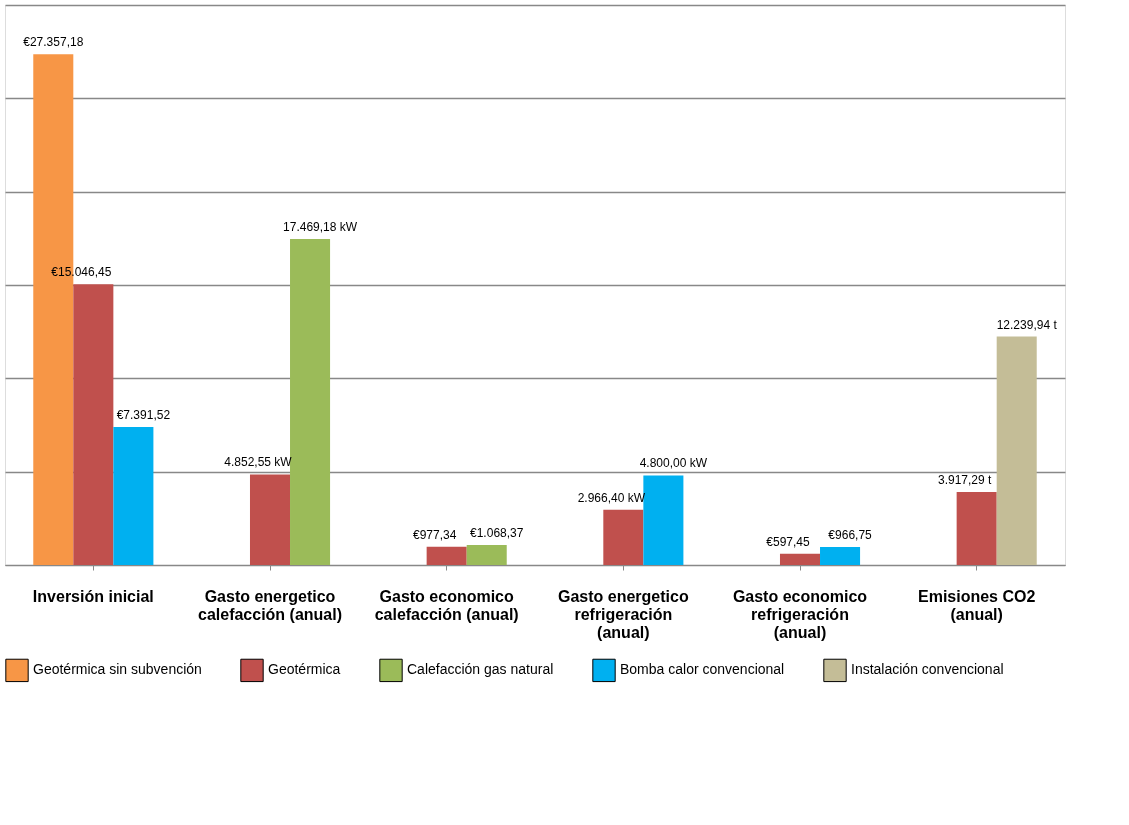 The width and height of the screenshot is (1129, 825). Describe the element at coordinates (1027, 324) in the screenshot. I see `data-label: 12.239,94 t` at that location.